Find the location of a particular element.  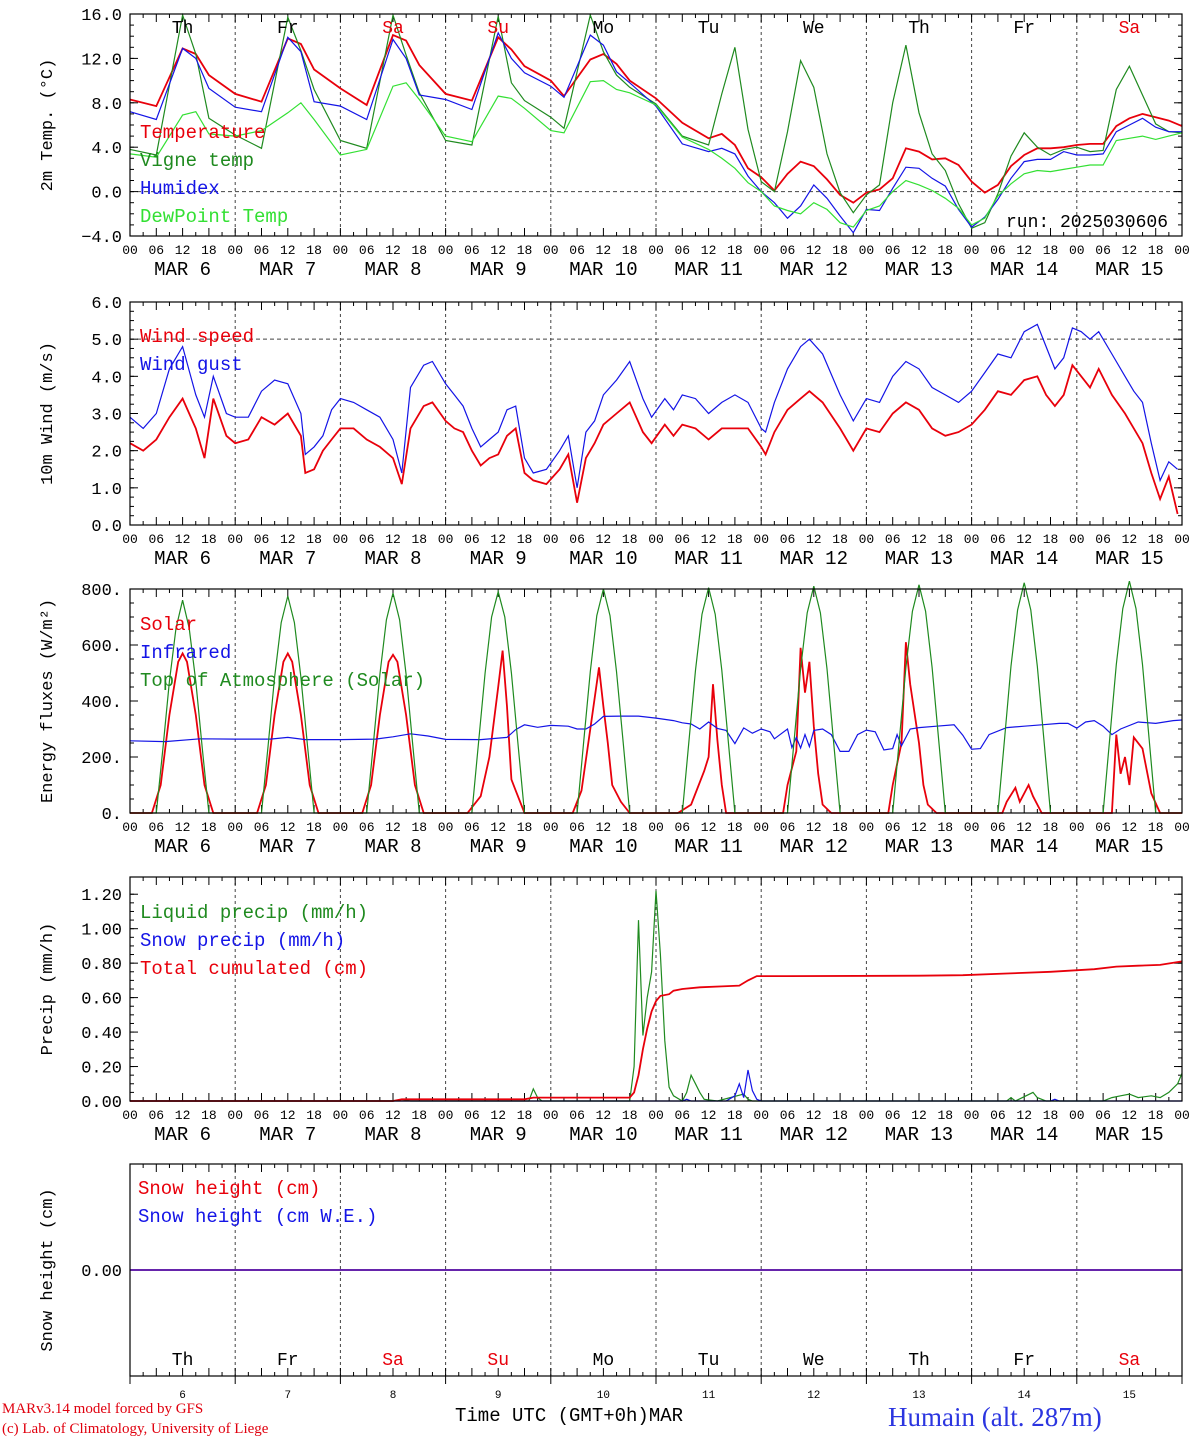

y-tick-label: 5.0 is located at coordinates (106, 341).